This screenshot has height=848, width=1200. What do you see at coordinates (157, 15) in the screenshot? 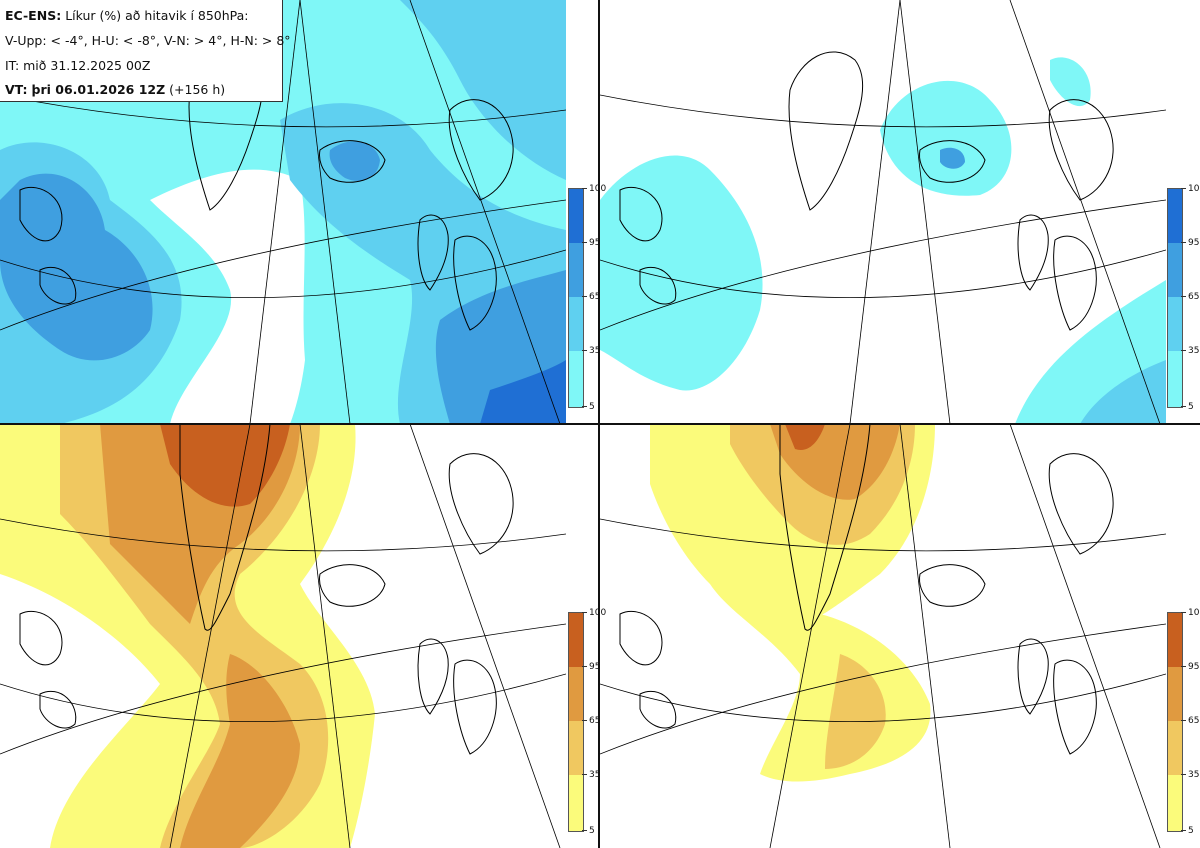
I see `map-title: Líkur (%) að hitavik í 850hPa:` at bounding box center [157, 15].